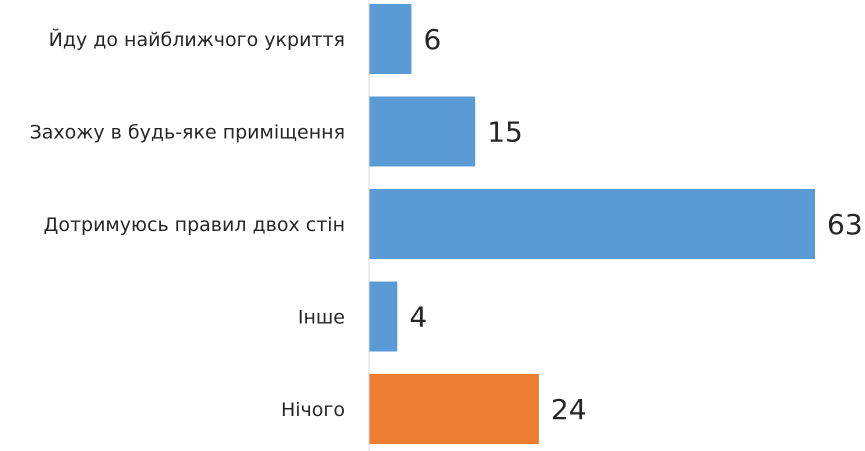 The width and height of the screenshot is (865, 451). I want to click on category-label: Дотримуюсь правил двох стін, so click(194, 225).